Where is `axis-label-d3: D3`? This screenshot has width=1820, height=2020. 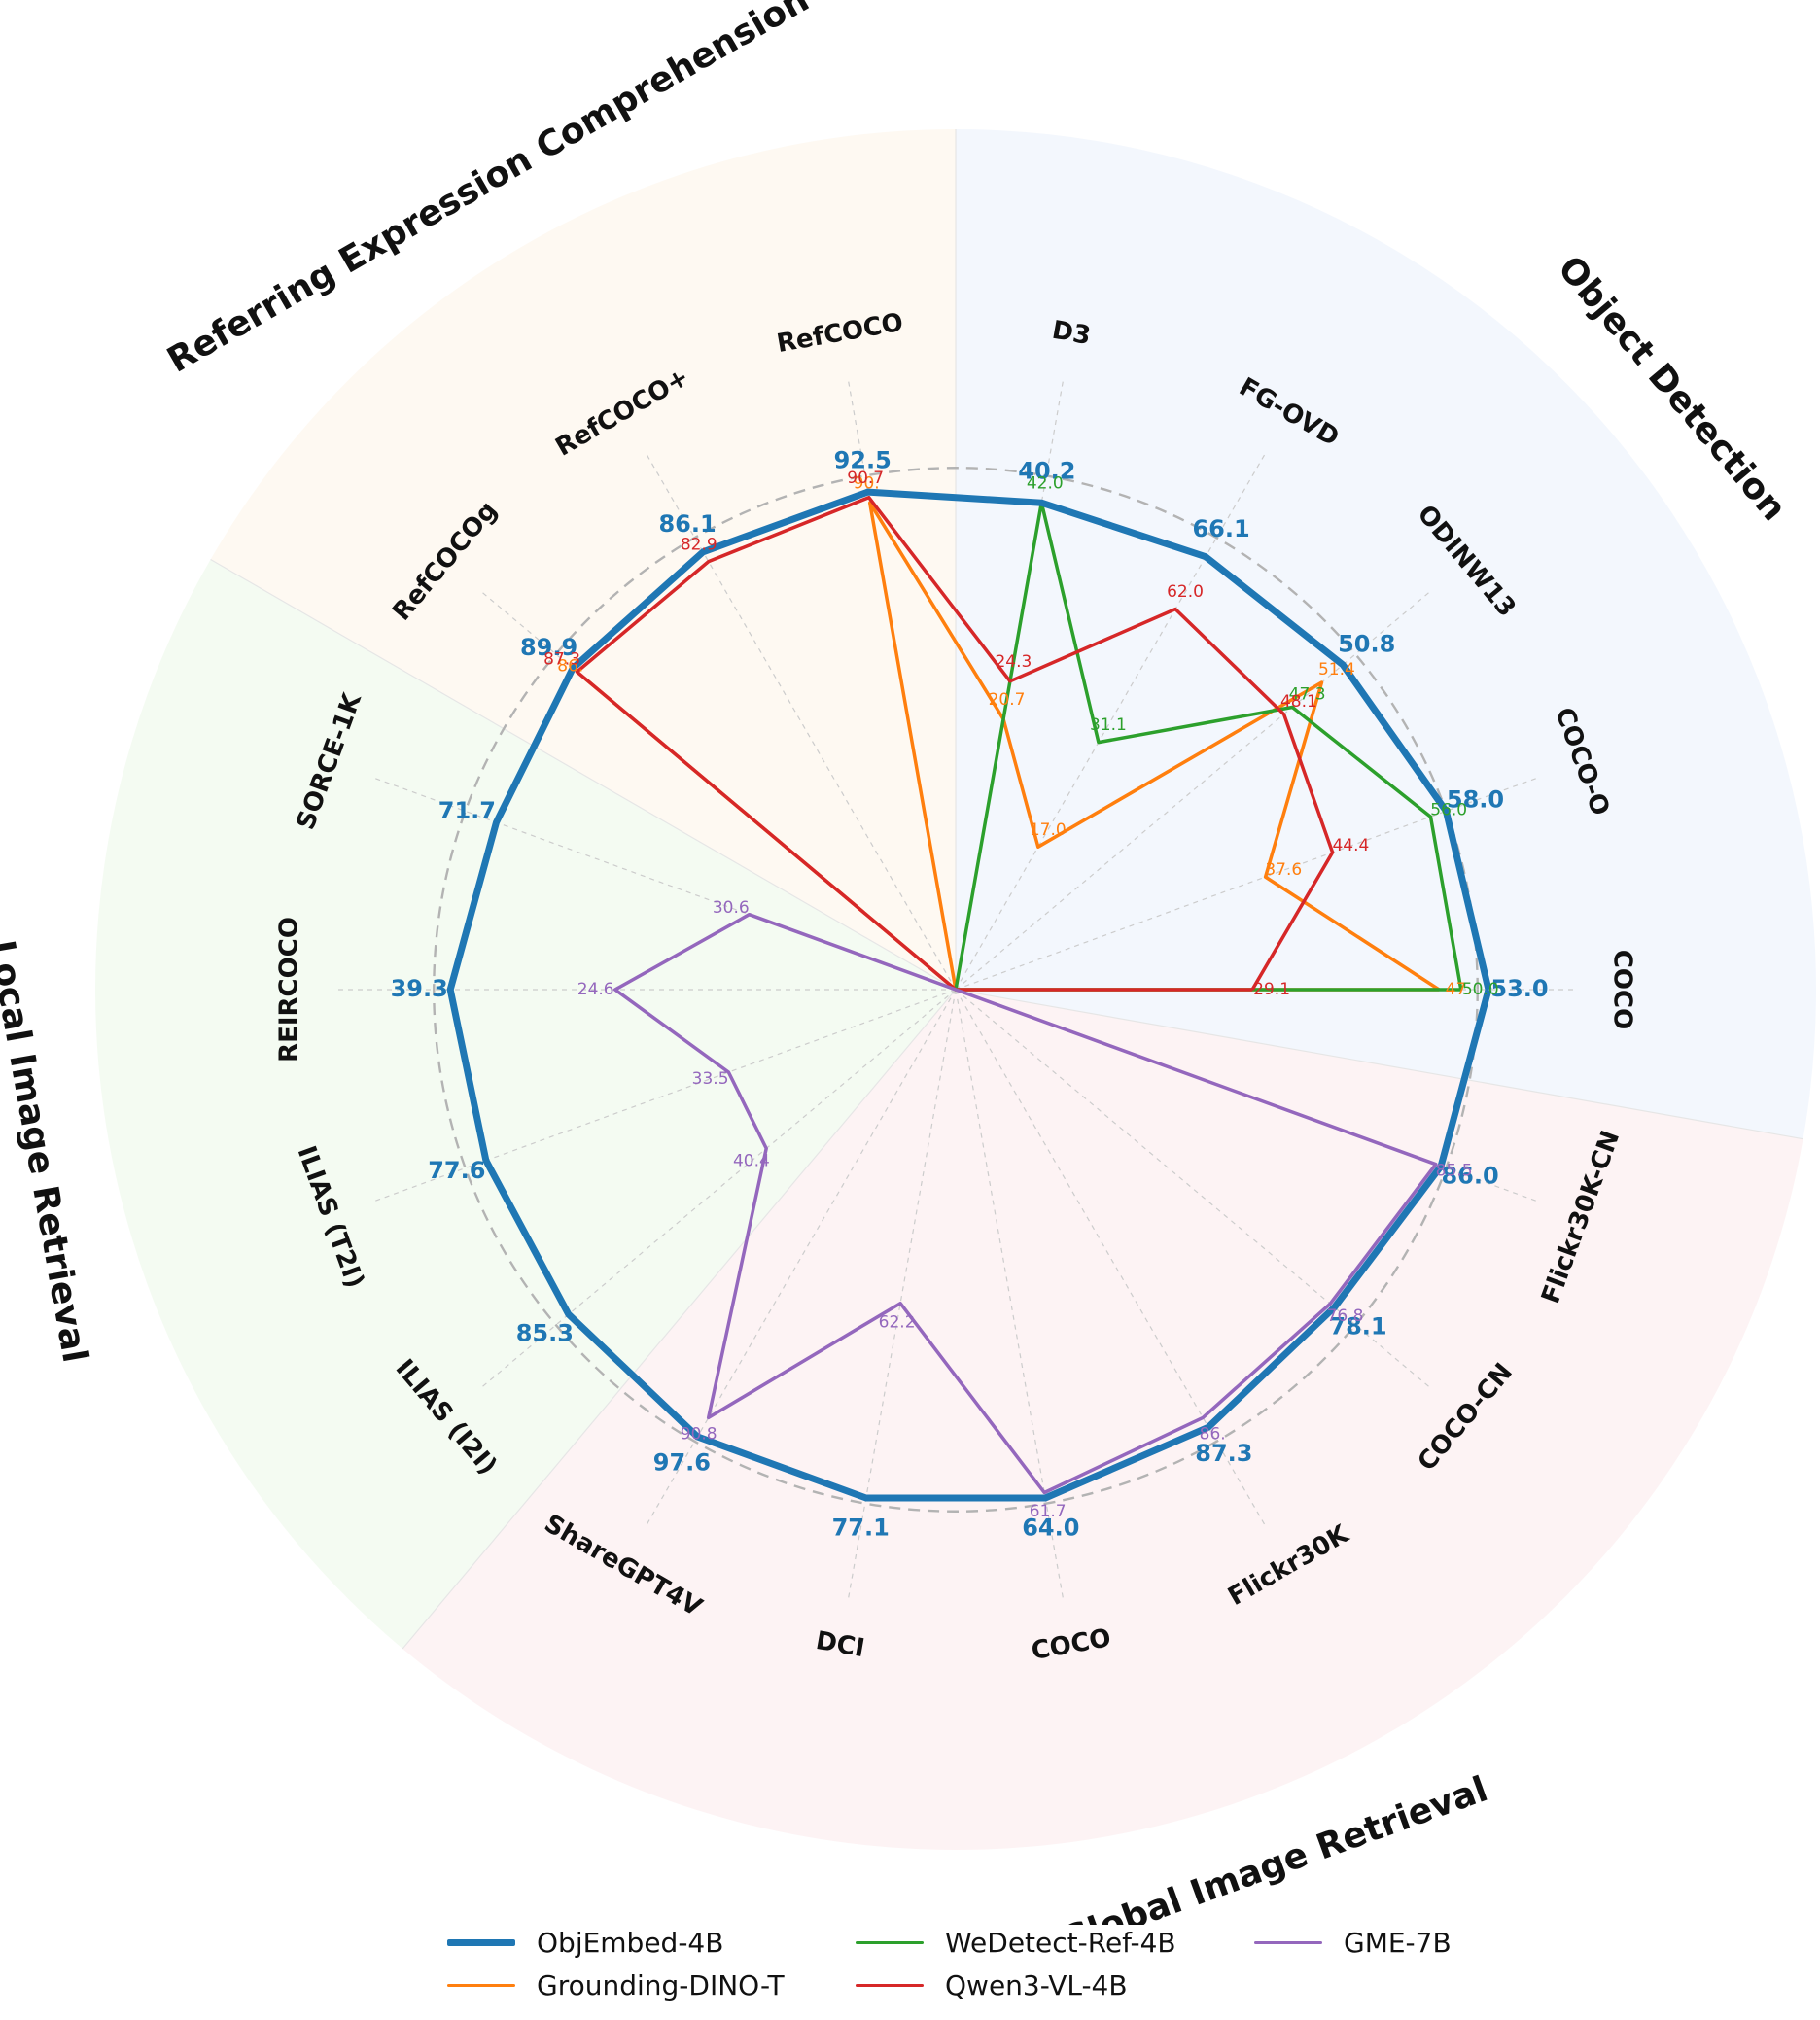 axis-label-d3: D3 is located at coordinates (1071, 333).